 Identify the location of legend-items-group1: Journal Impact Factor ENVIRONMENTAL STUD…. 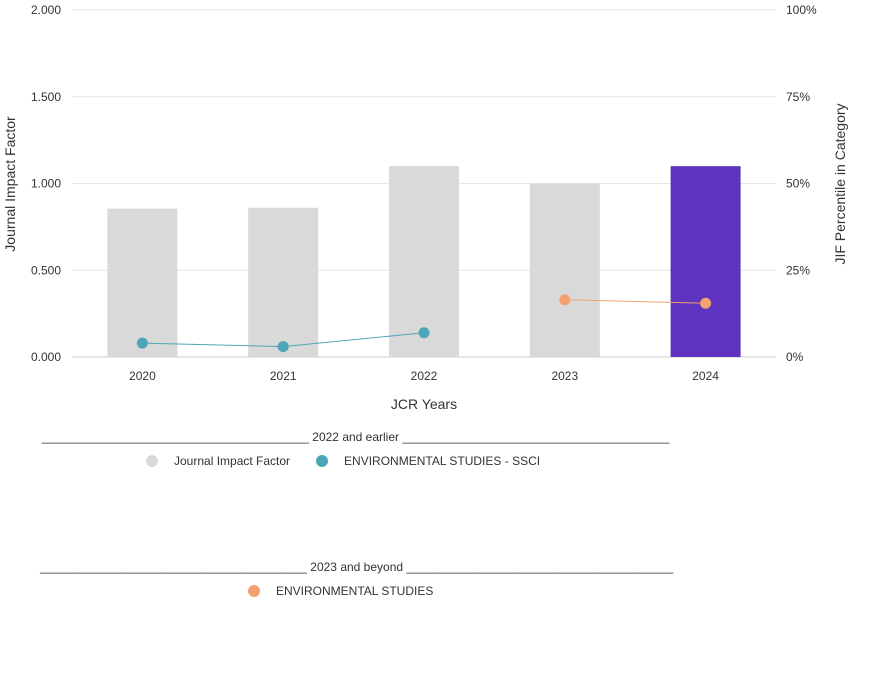
(343, 461).